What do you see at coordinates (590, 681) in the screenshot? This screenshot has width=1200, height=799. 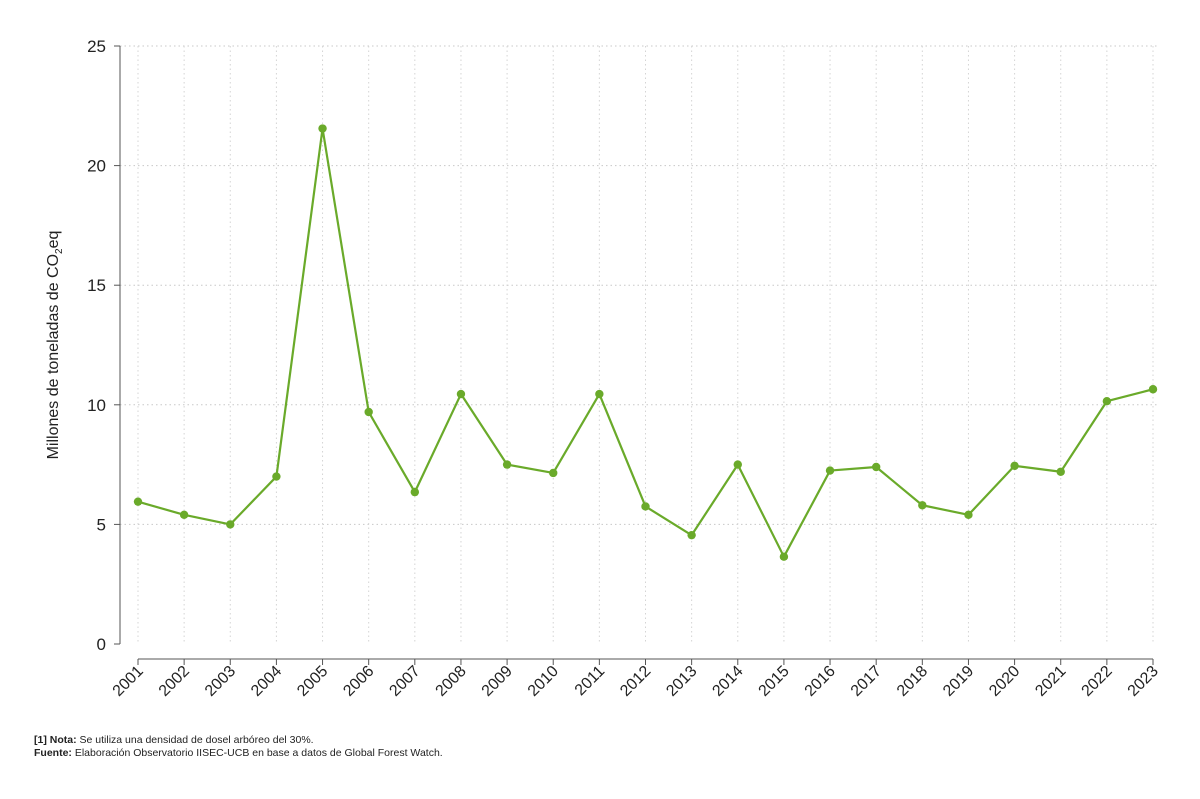 I see `x-tick-label: 2011` at bounding box center [590, 681].